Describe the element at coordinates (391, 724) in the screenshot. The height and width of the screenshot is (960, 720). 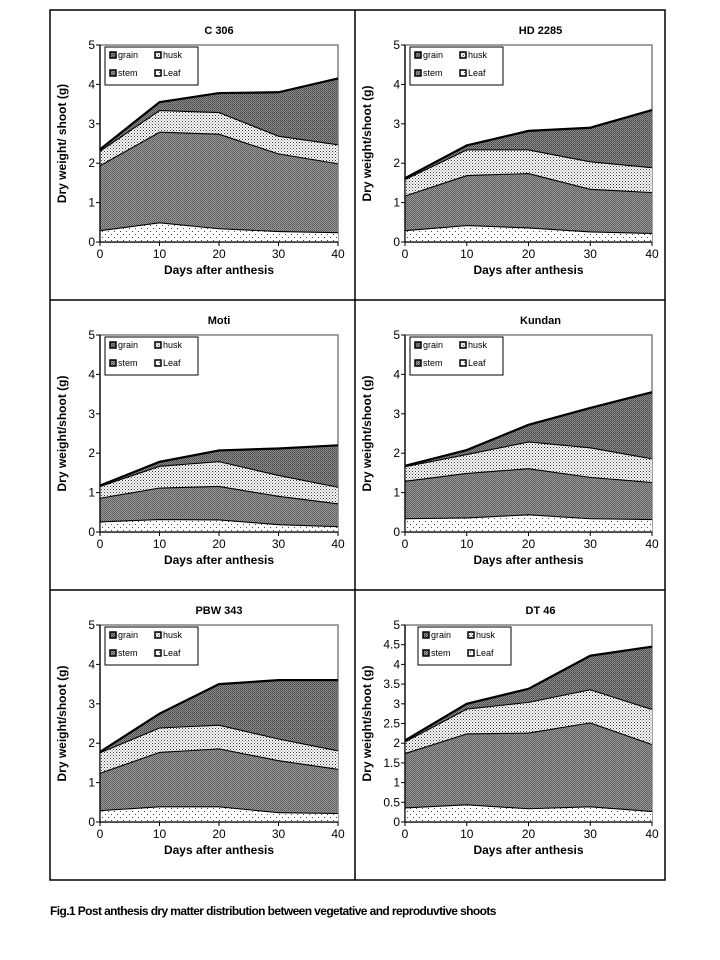
I see `y-tick-label: 2.5` at that location.